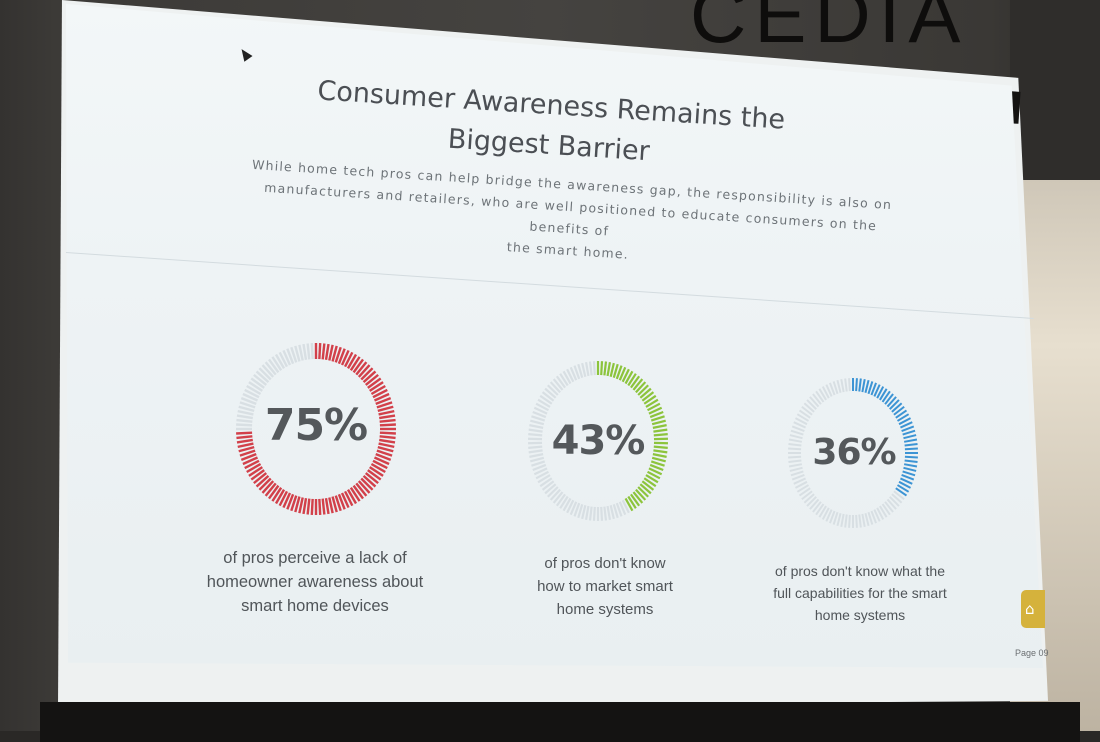 The width and height of the screenshot is (1100, 742). What do you see at coordinates (1033, 609) in the screenshot?
I see `home-icon: ⌂` at bounding box center [1033, 609].